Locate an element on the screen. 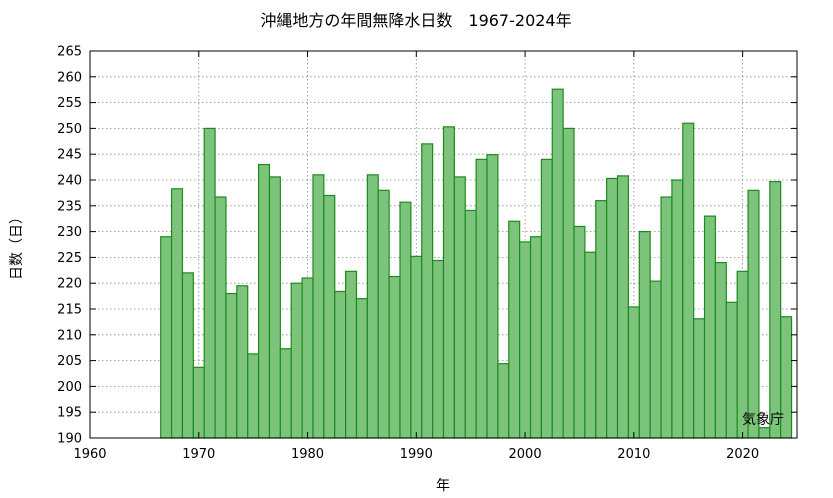 The height and width of the screenshot is (498, 833). bar-1987 is located at coordinates (383, 314).